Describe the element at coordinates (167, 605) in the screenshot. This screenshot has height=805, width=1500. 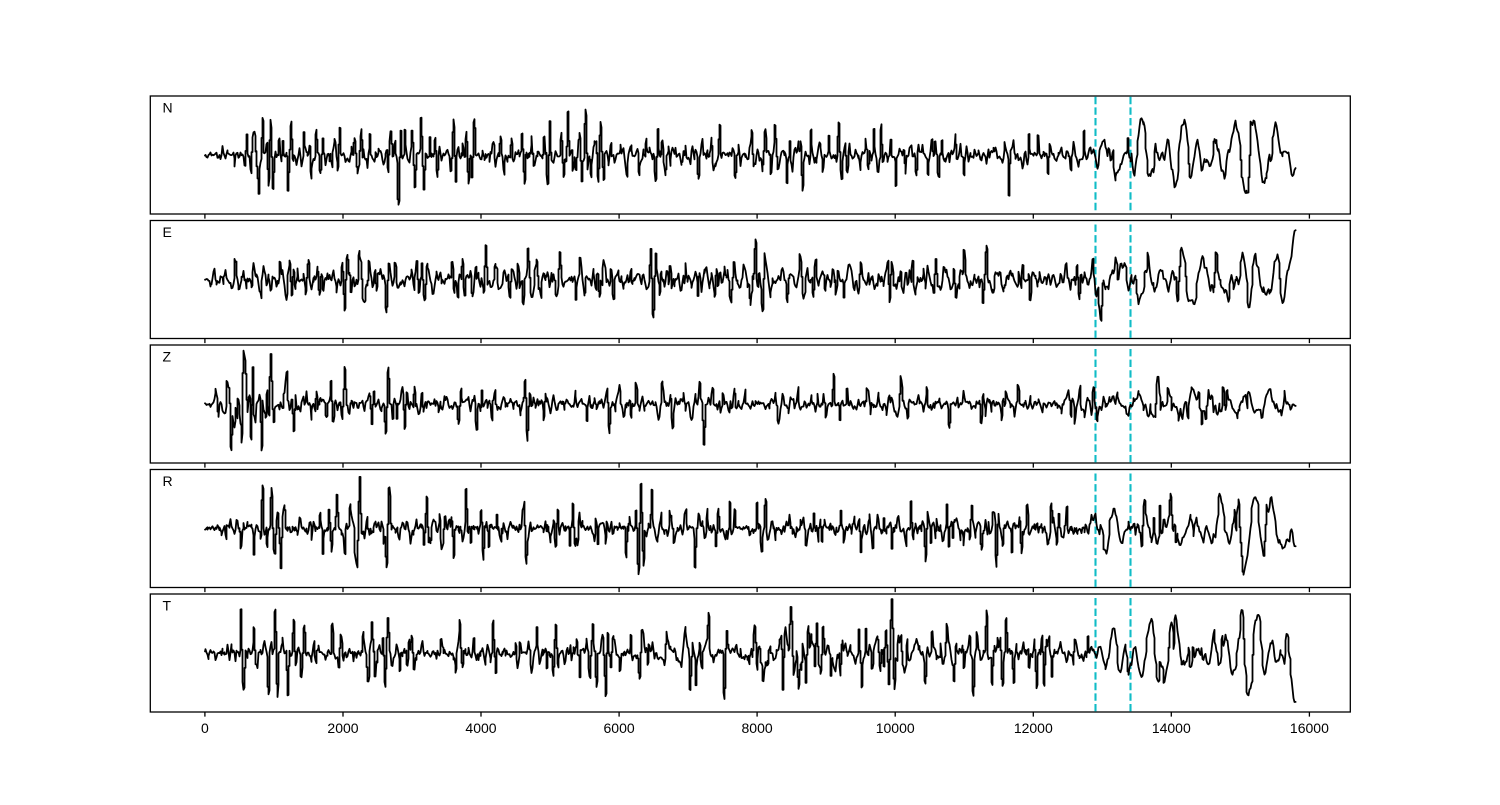
I see `svg-text: T` at that location.